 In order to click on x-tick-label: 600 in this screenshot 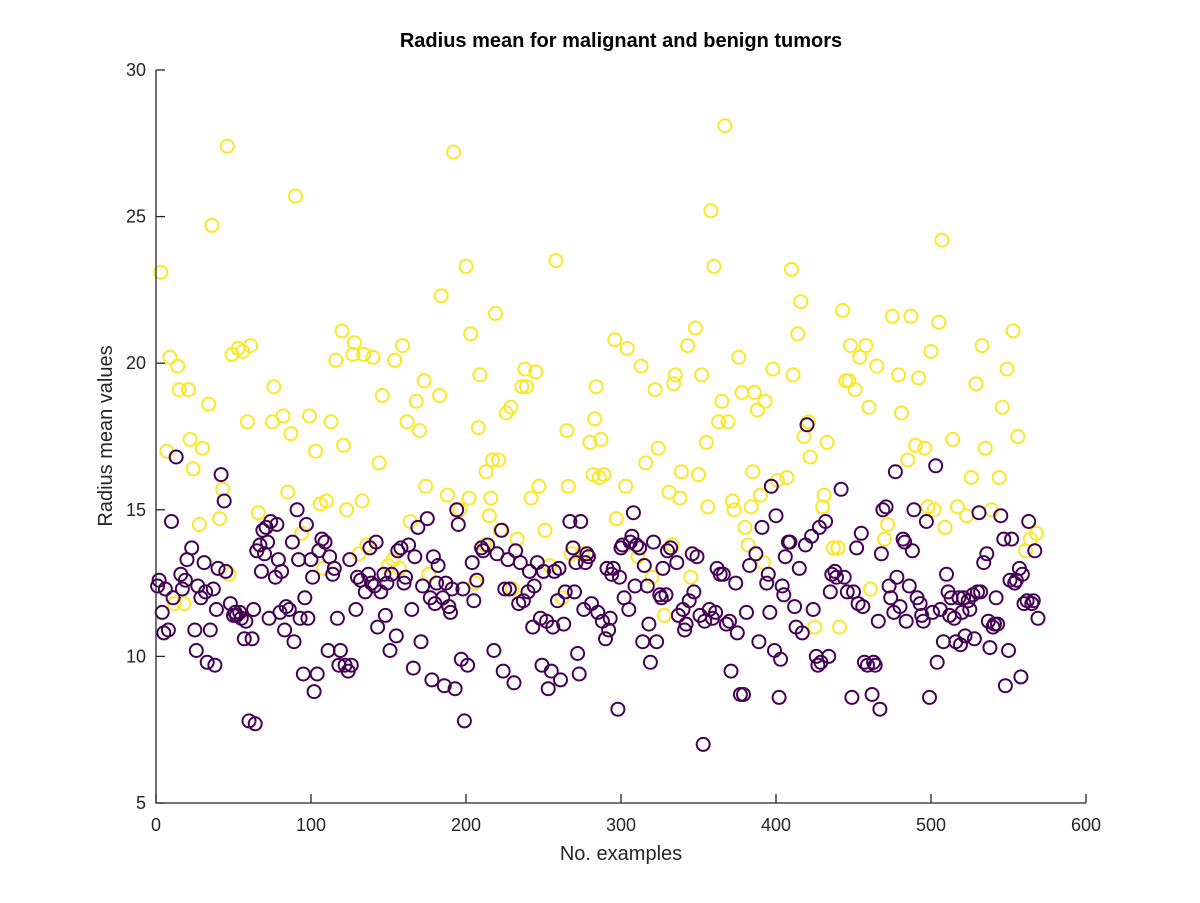, I will do `click(1086, 825)`.